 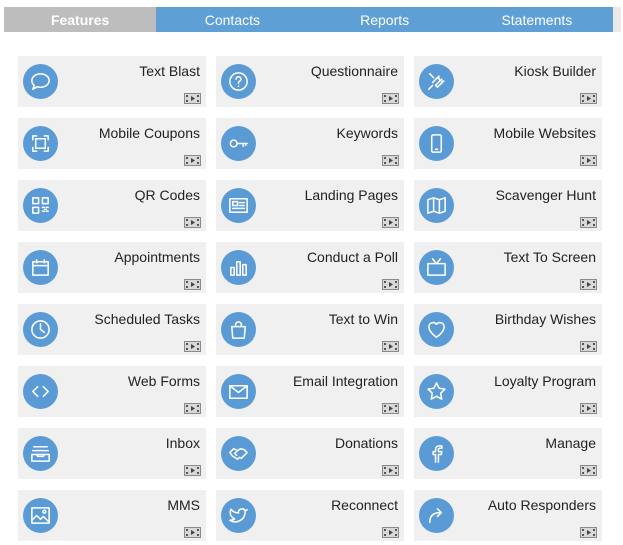 I want to click on facebook-icon, so click(x=436, y=453).